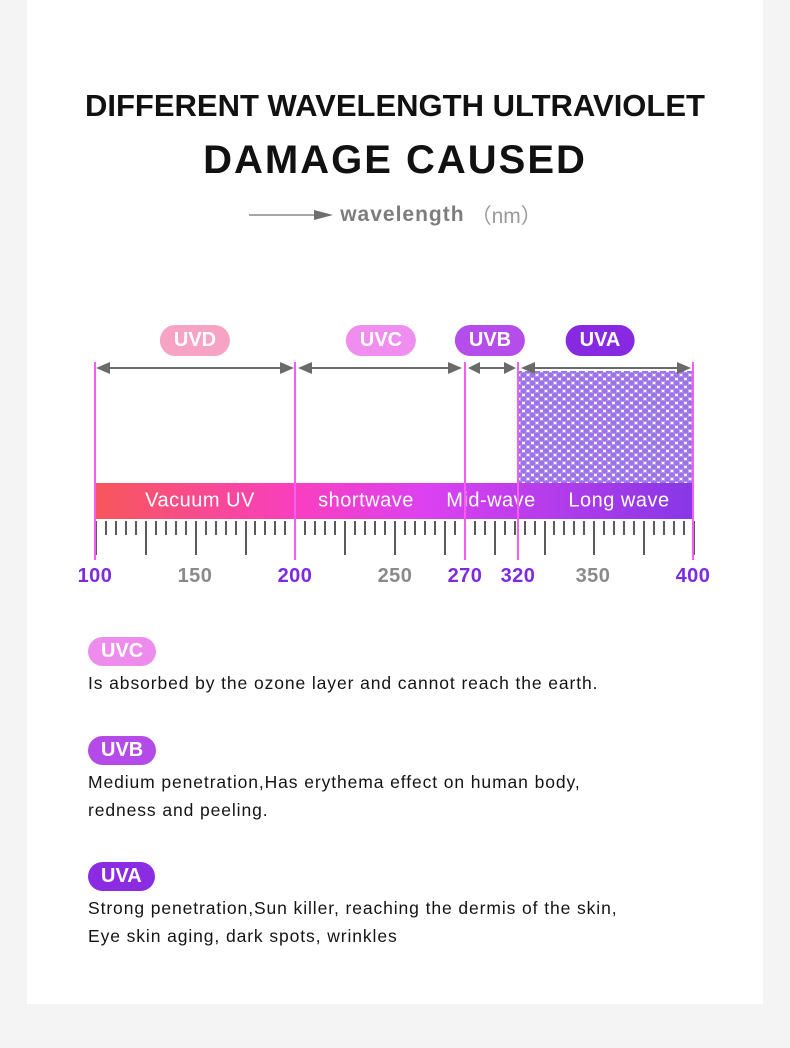  Describe the element at coordinates (465, 576) in the screenshot. I see `tick-label-270: 270` at that location.